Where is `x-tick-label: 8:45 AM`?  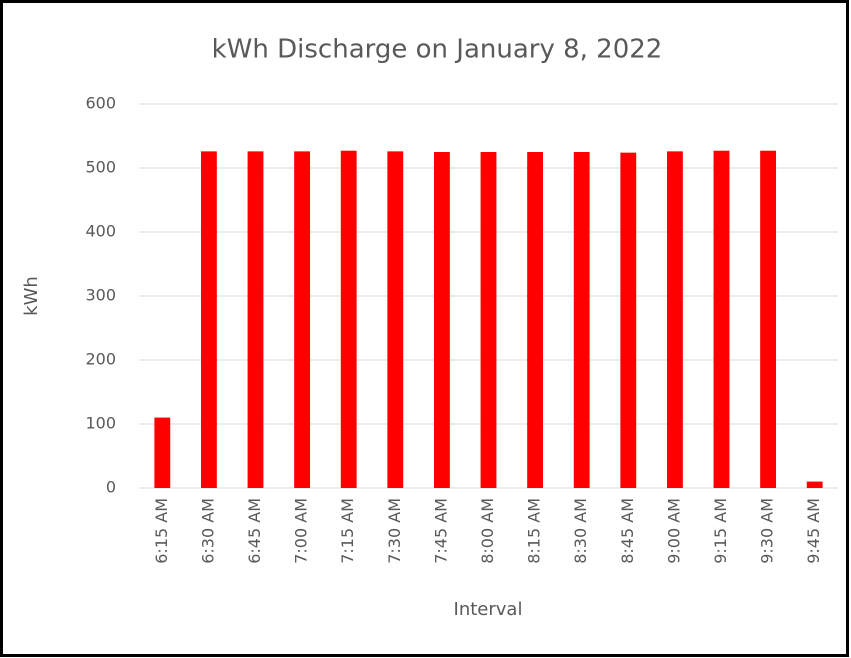 x-tick-label: 8:45 AM is located at coordinates (627, 531).